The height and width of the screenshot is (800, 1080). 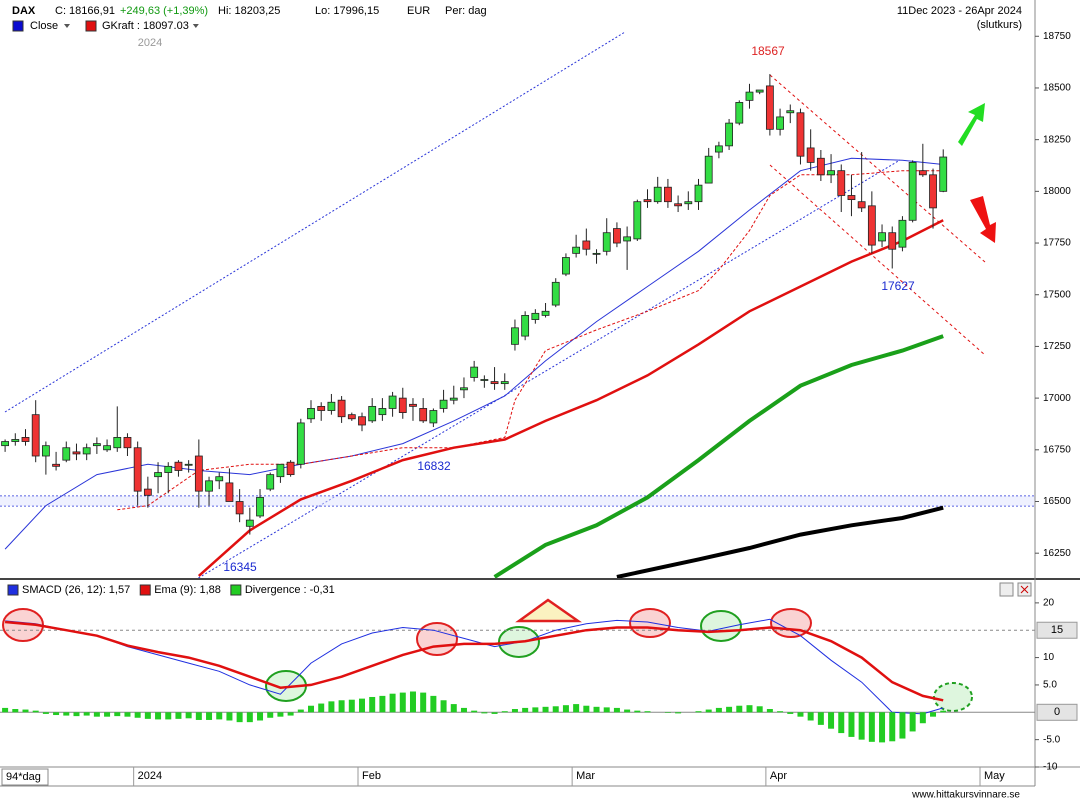 I want to click on y-tick-label: 5.0, so click(x=1050, y=685).